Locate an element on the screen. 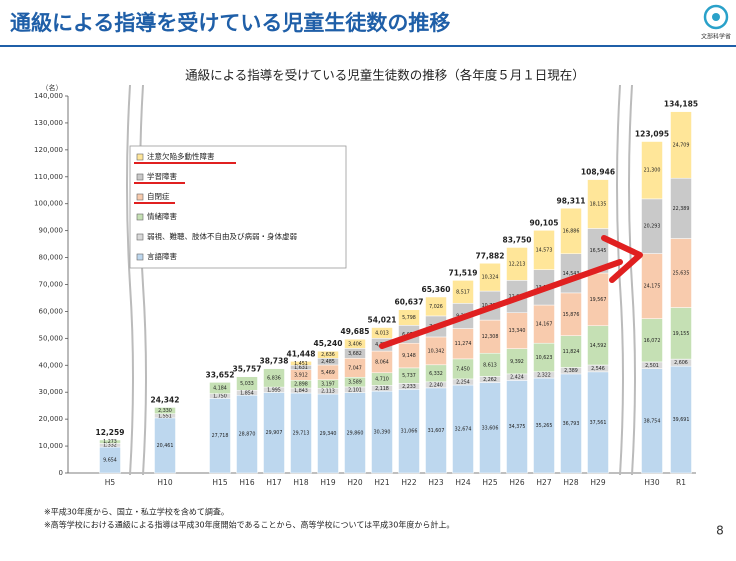  slide-title: 通級による指導を受けている児童生徒数の推移 is located at coordinates (230, 23).